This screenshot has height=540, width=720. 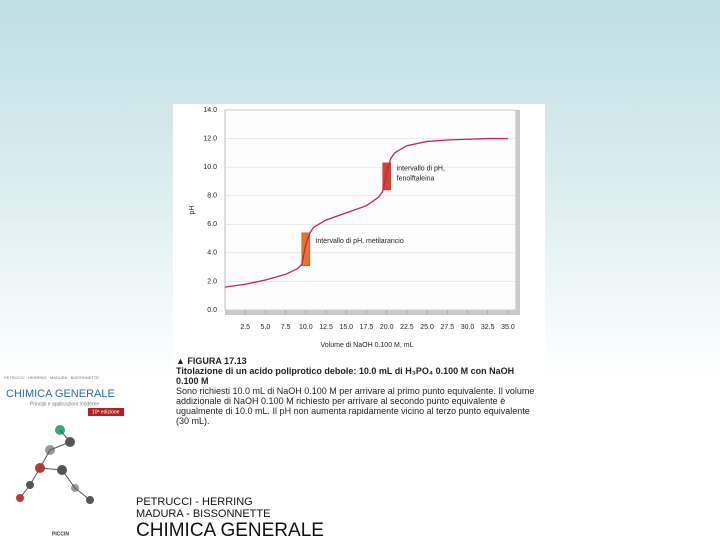 What do you see at coordinates (346, 327) in the screenshot?
I see `x-tick-label: 15.0` at bounding box center [346, 327].